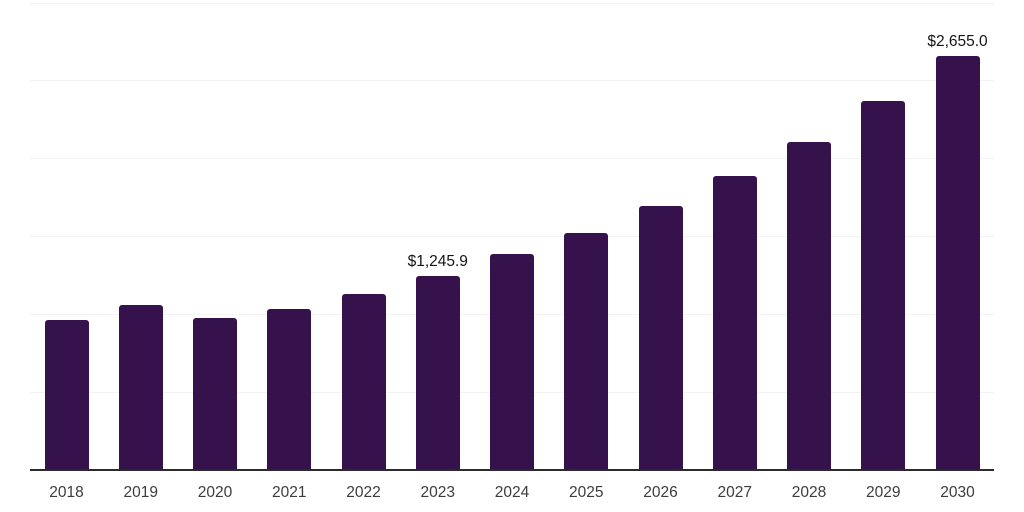 The height and width of the screenshot is (512, 1024). I want to click on x-tick-label-2022: 2022, so click(363, 492).